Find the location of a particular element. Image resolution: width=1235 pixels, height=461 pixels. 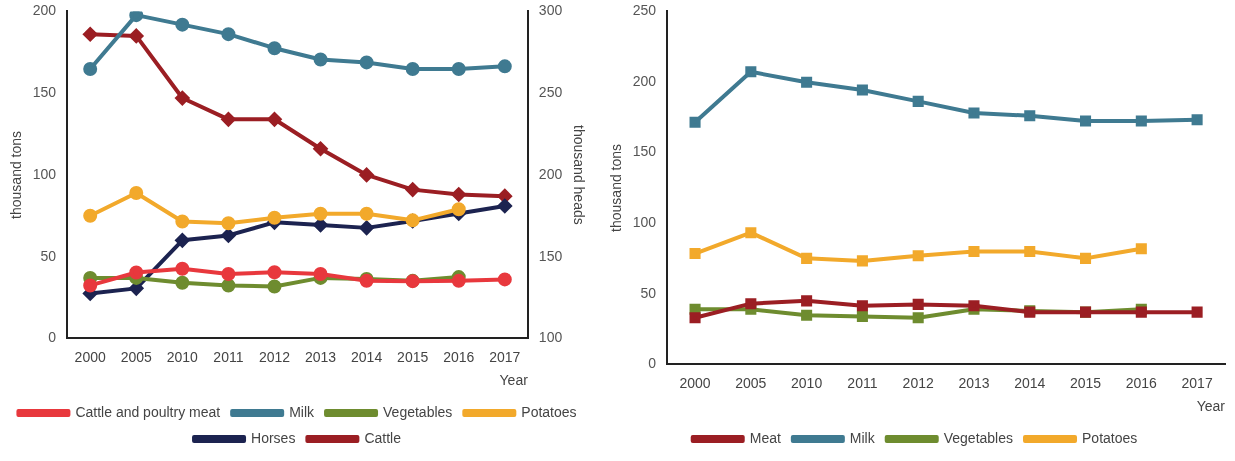

y2-tick-label: 150 is located at coordinates (550, 255).